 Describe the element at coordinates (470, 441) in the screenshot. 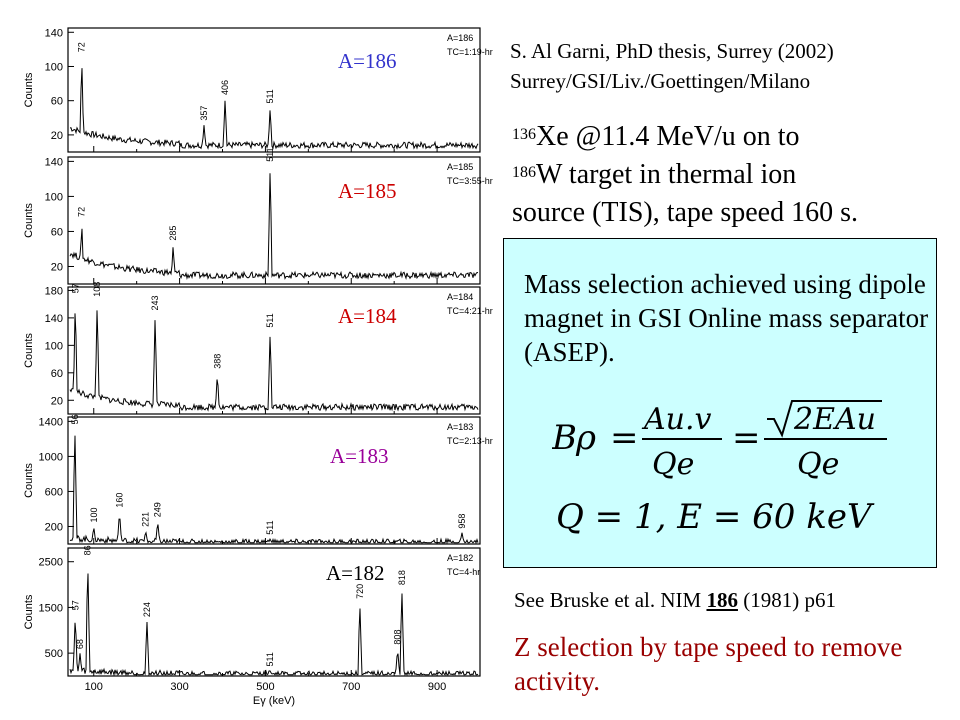

I see `corner-label: TC=2:13-hr` at that location.